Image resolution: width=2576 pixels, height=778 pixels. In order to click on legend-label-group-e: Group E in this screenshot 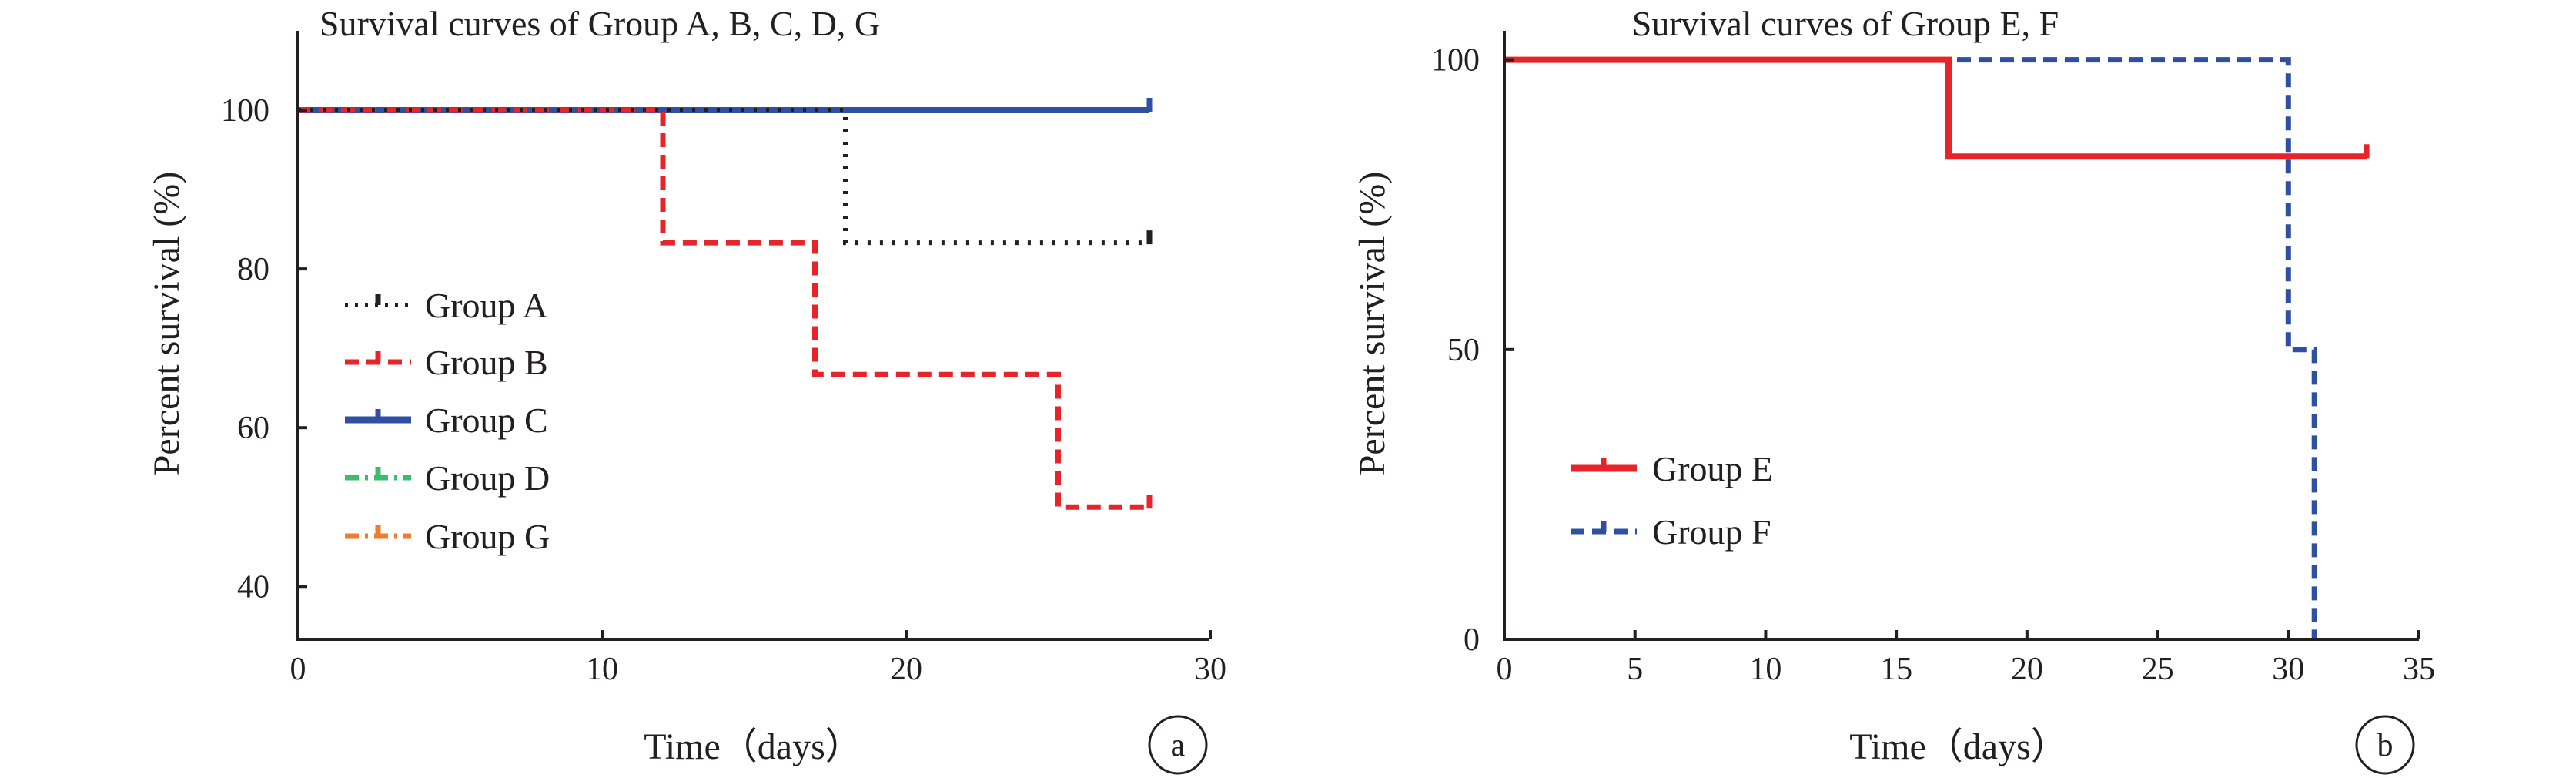, I will do `click(1713, 469)`.